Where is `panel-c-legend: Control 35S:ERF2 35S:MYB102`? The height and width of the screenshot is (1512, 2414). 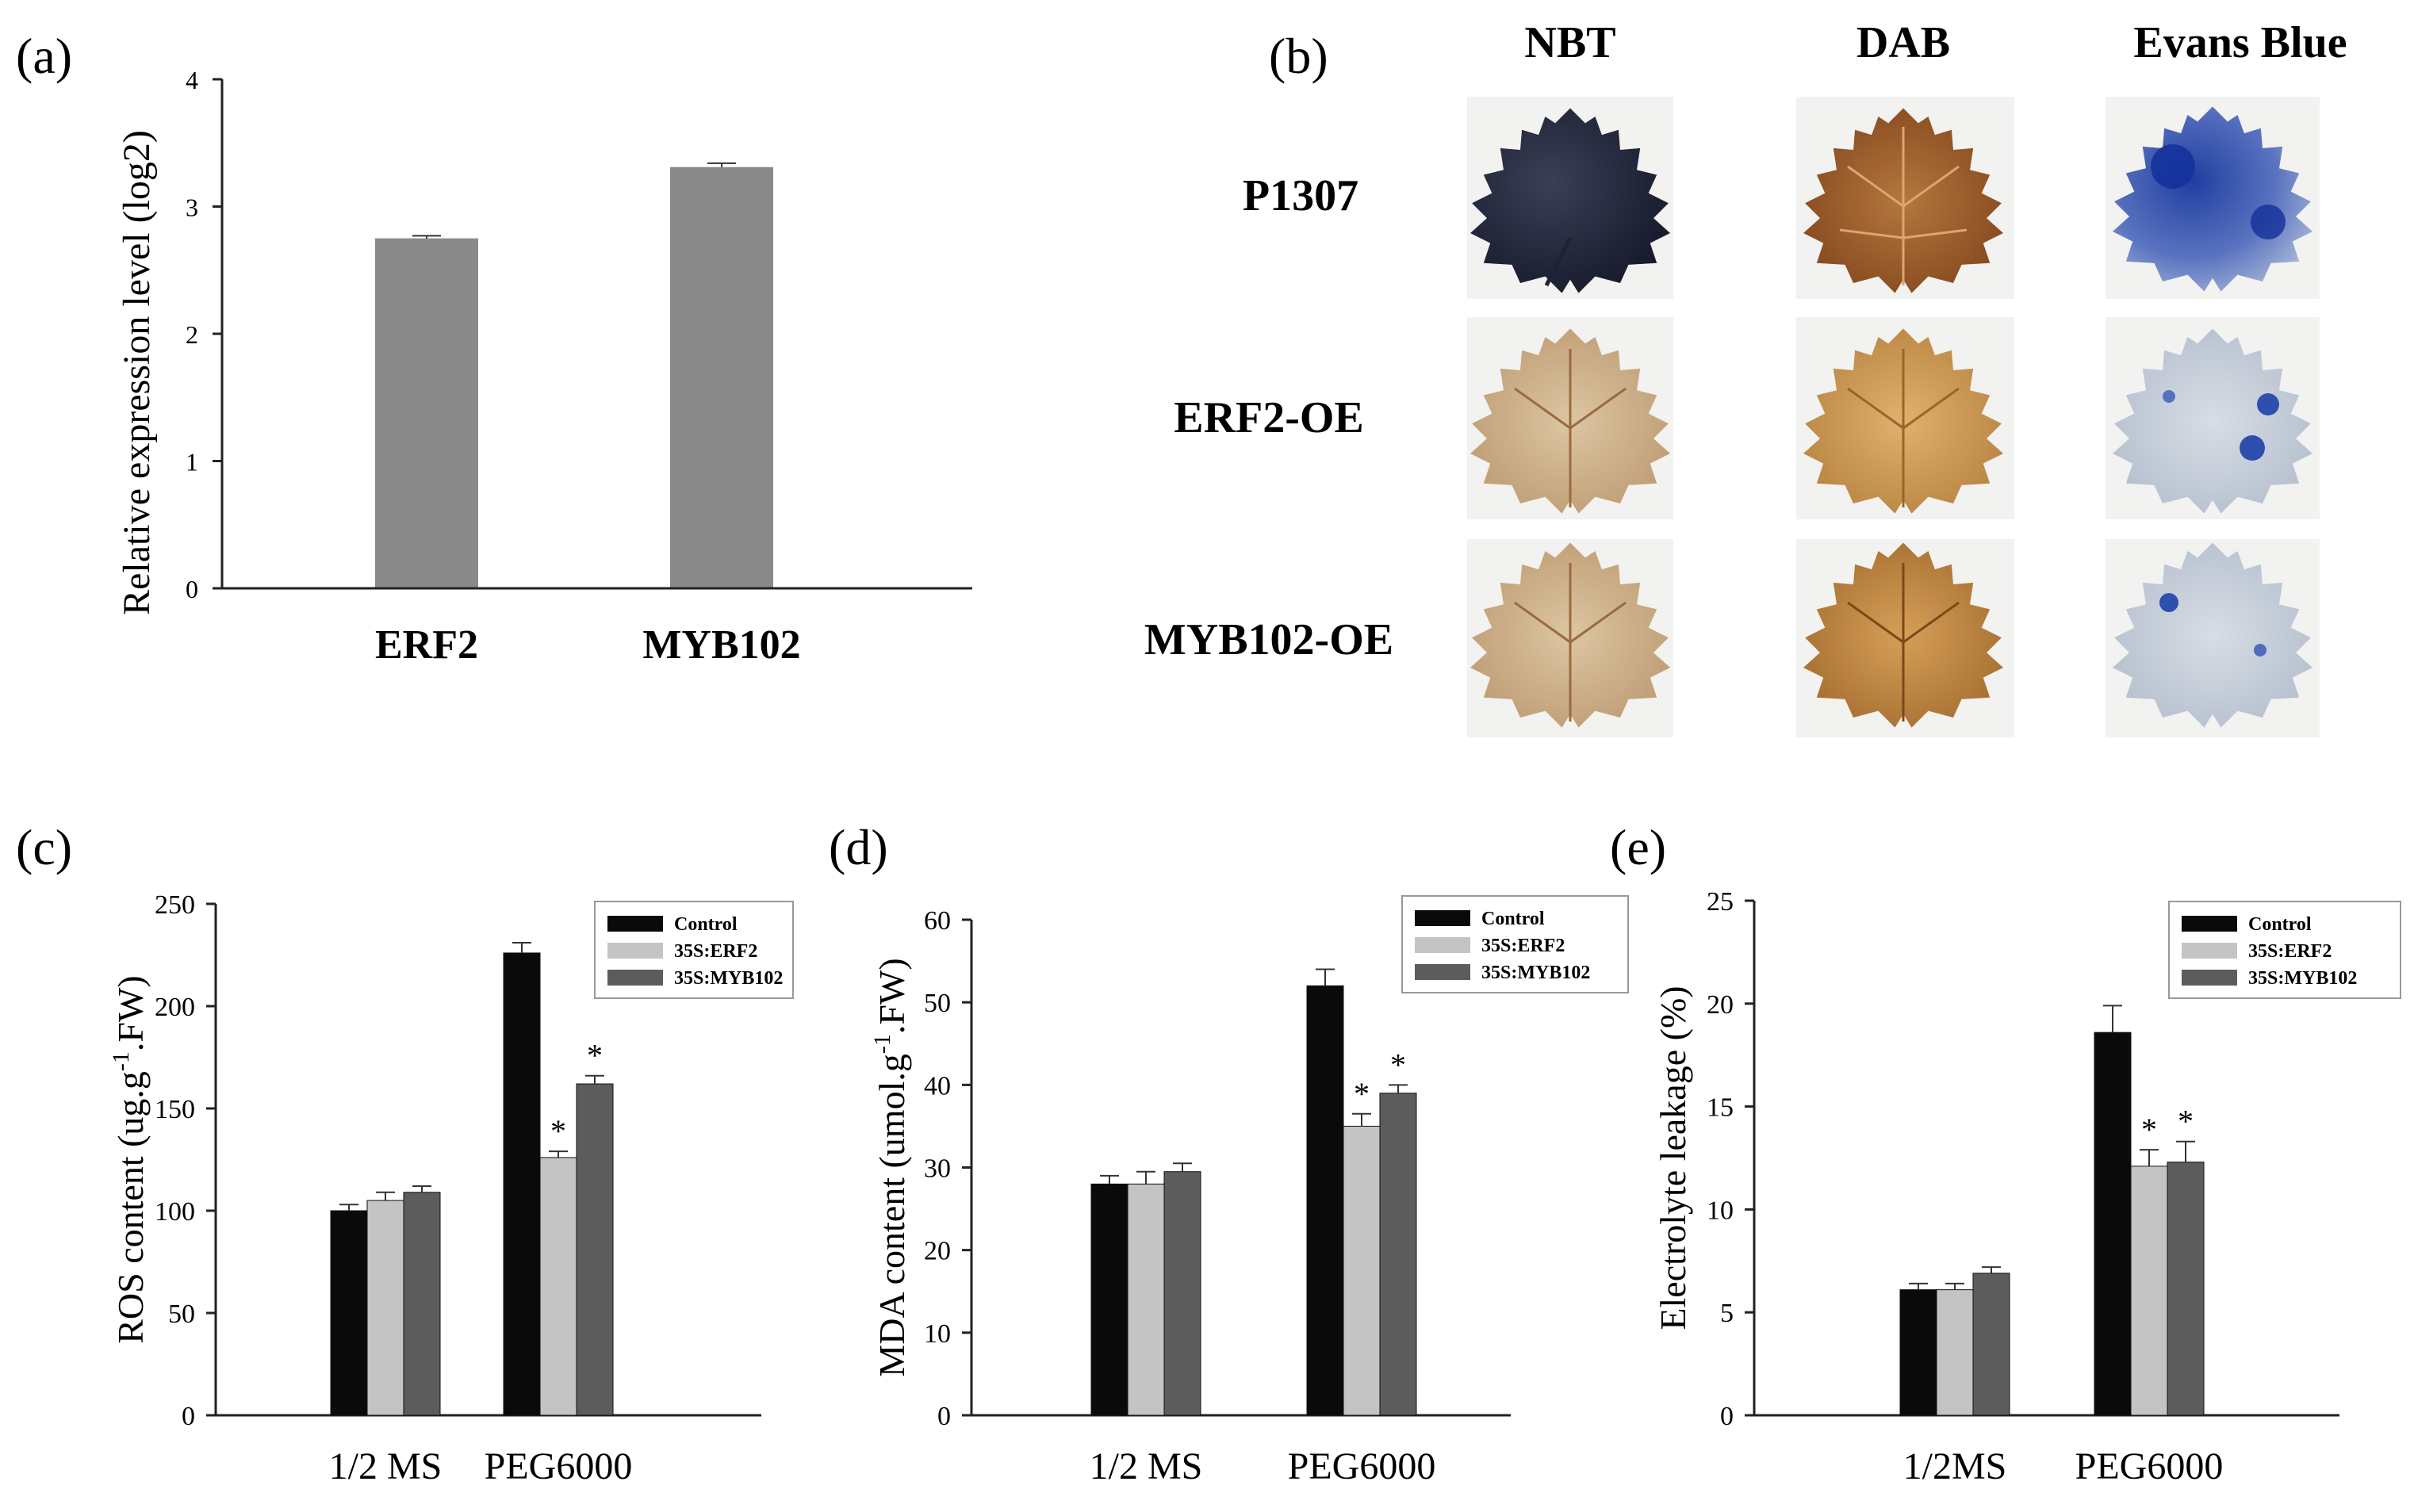
panel-c-legend: Control 35S:ERF2 35S:MYB102 is located at coordinates (694, 950).